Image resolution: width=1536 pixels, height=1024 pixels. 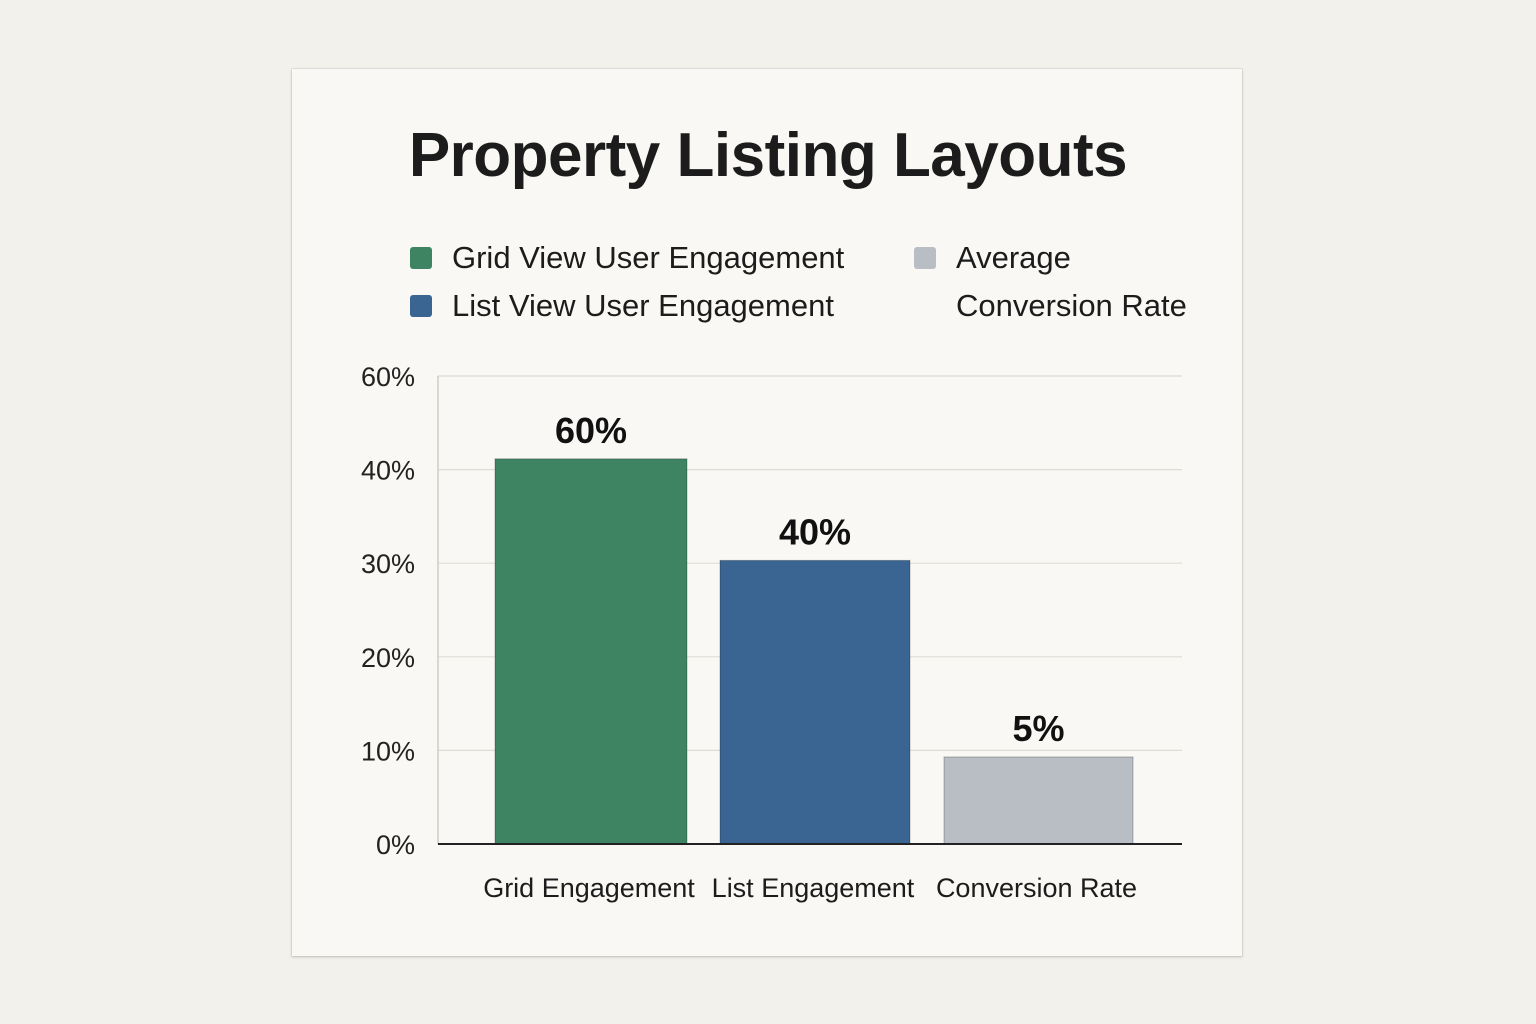 I want to click on legend-item-list: List View User Engagement, so click(x=622, y=309).